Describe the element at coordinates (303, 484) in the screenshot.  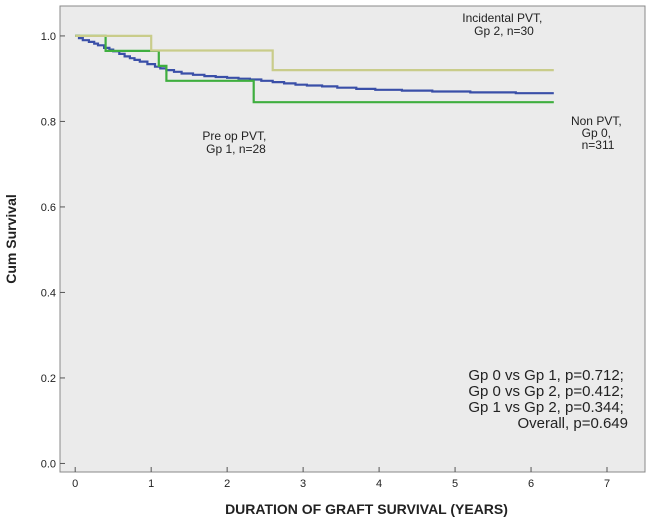
I see `x-tick-label: 3` at that location.